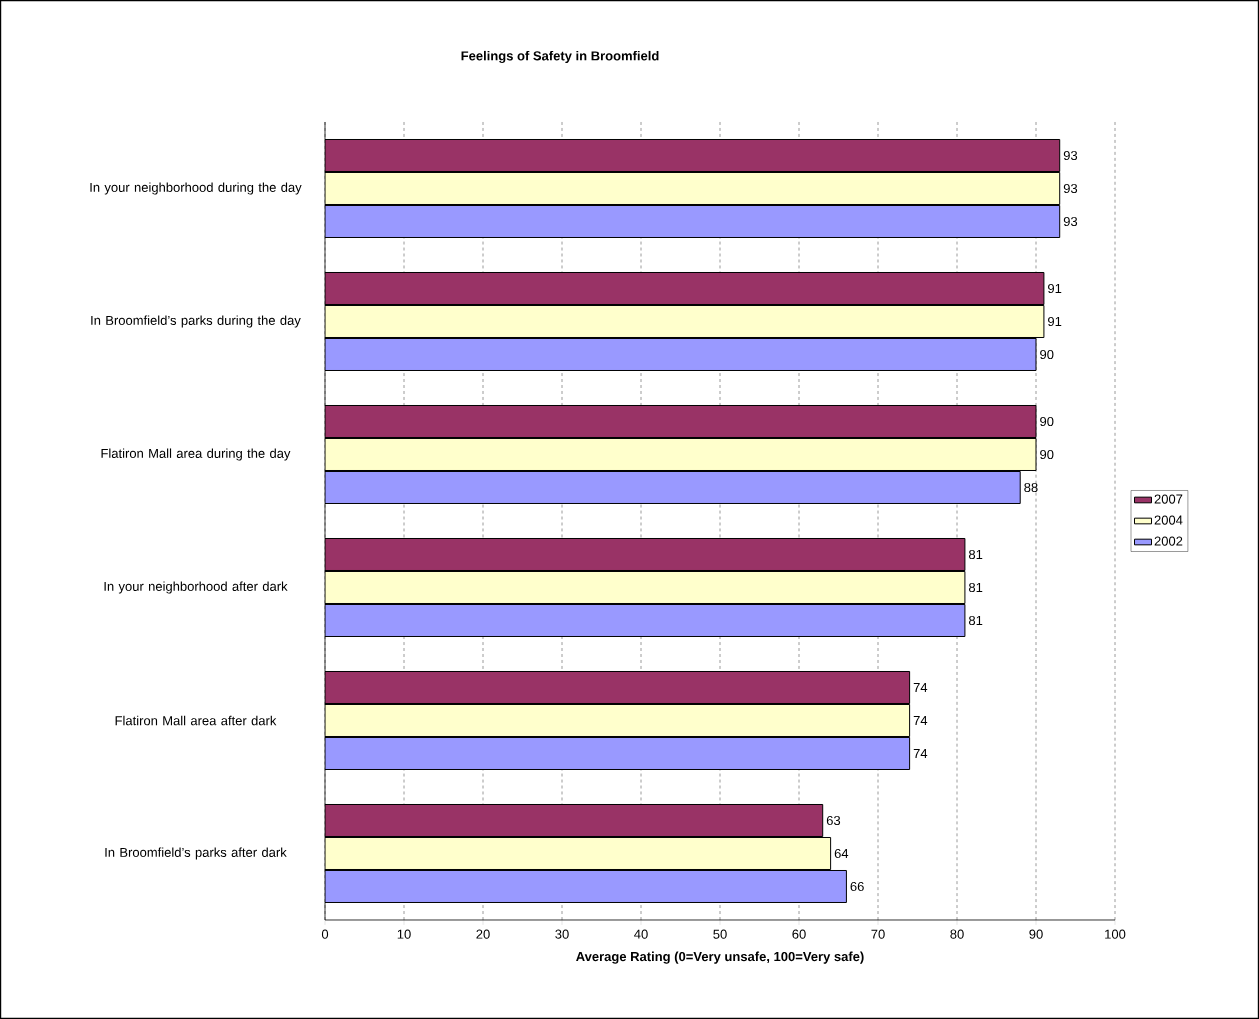 This screenshot has height=1019, width=1259. What do you see at coordinates (196, 321) in the screenshot?
I see `y-tick-label: In Broomfield’s parks during the day` at bounding box center [196, 321].